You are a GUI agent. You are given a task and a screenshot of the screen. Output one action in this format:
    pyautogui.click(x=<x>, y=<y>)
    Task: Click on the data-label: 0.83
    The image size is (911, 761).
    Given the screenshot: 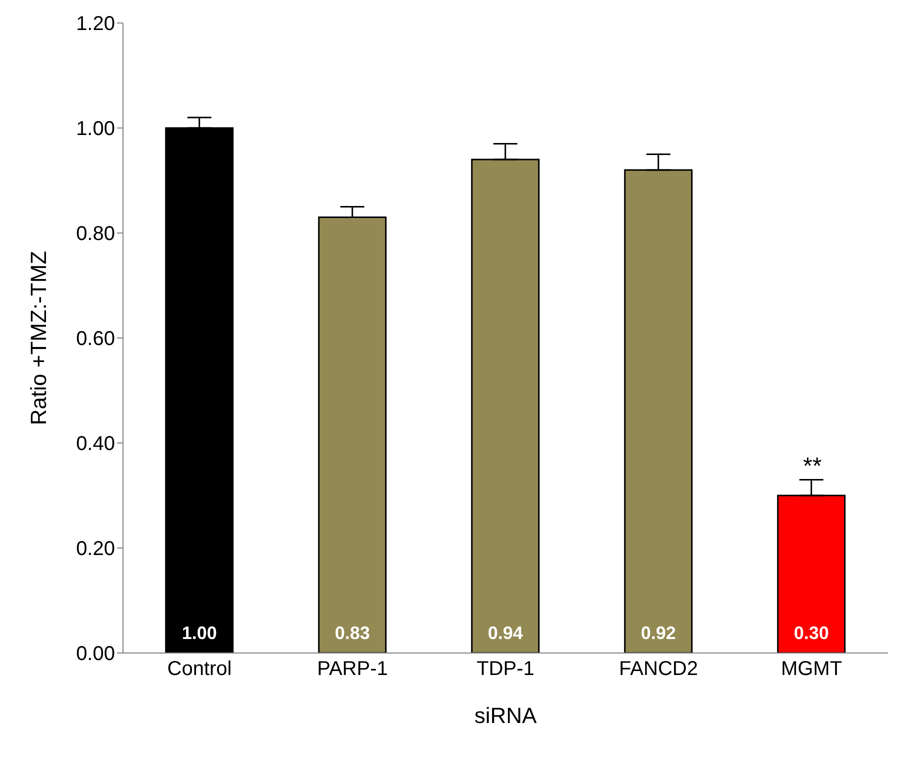 What is the action you would take?
    pyautogui.click(x=352, y=633)
    